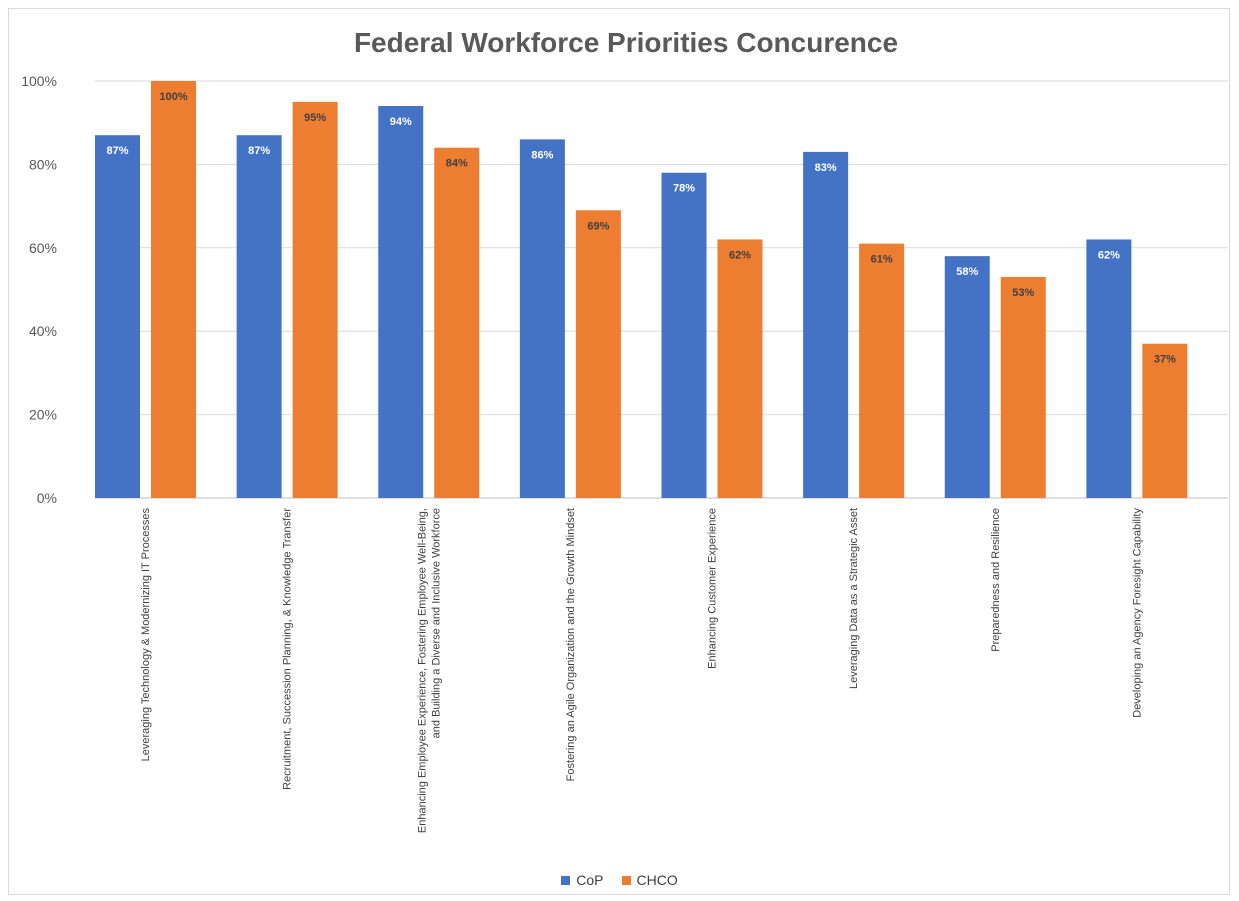 The width and height of the screenshot is (1239, 901). Describe the element at coordinates (401, 122) in the screenshot. I see `data-label-cop: 94%` at that location.